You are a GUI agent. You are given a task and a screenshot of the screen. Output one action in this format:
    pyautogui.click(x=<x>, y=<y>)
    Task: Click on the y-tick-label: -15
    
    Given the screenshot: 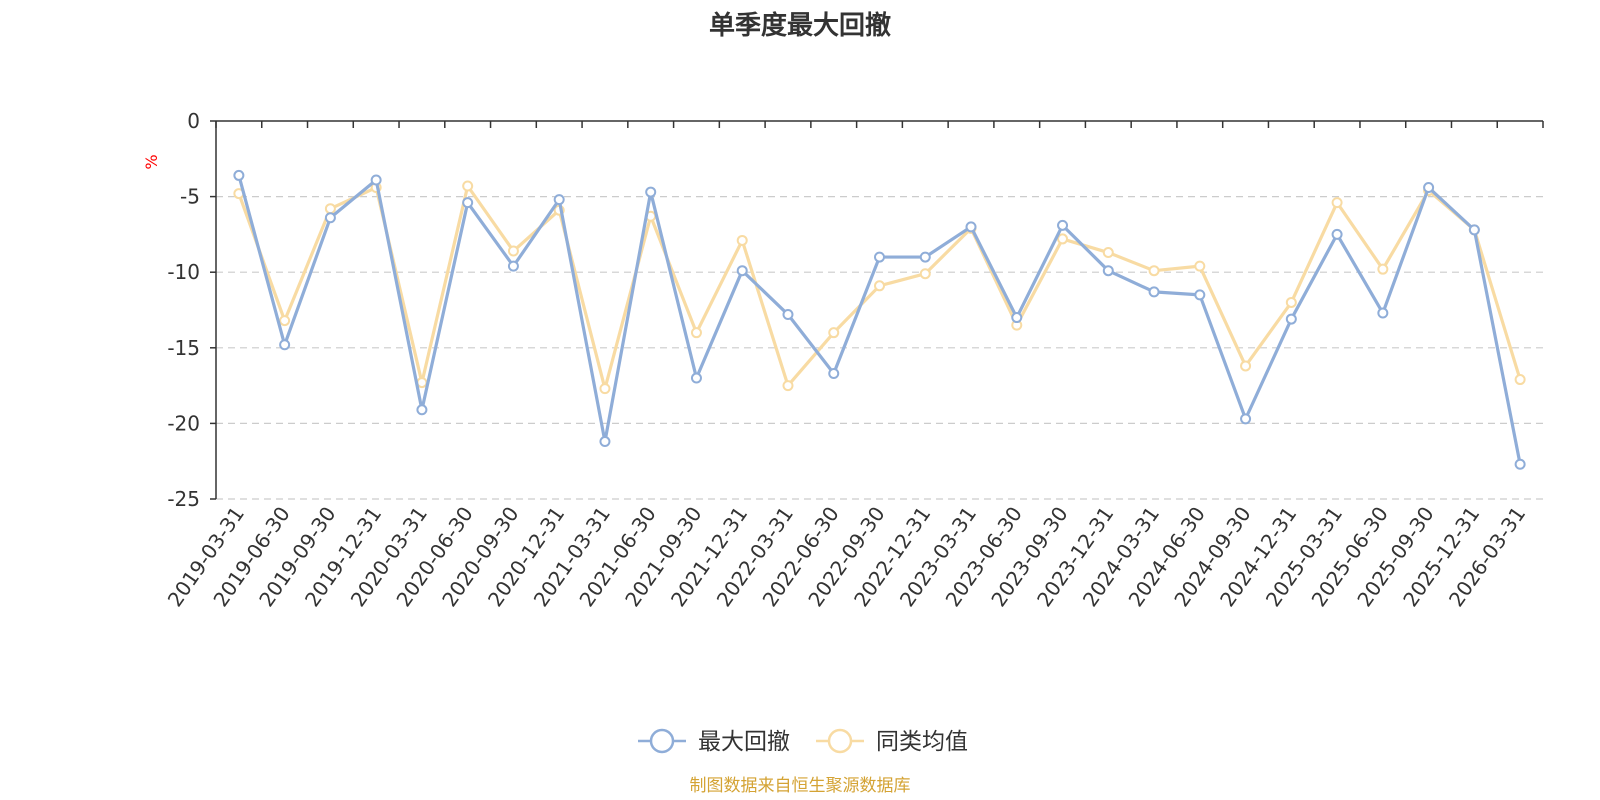 What is the action you would take?
    pyautogui.click(x=183, y=348)
    